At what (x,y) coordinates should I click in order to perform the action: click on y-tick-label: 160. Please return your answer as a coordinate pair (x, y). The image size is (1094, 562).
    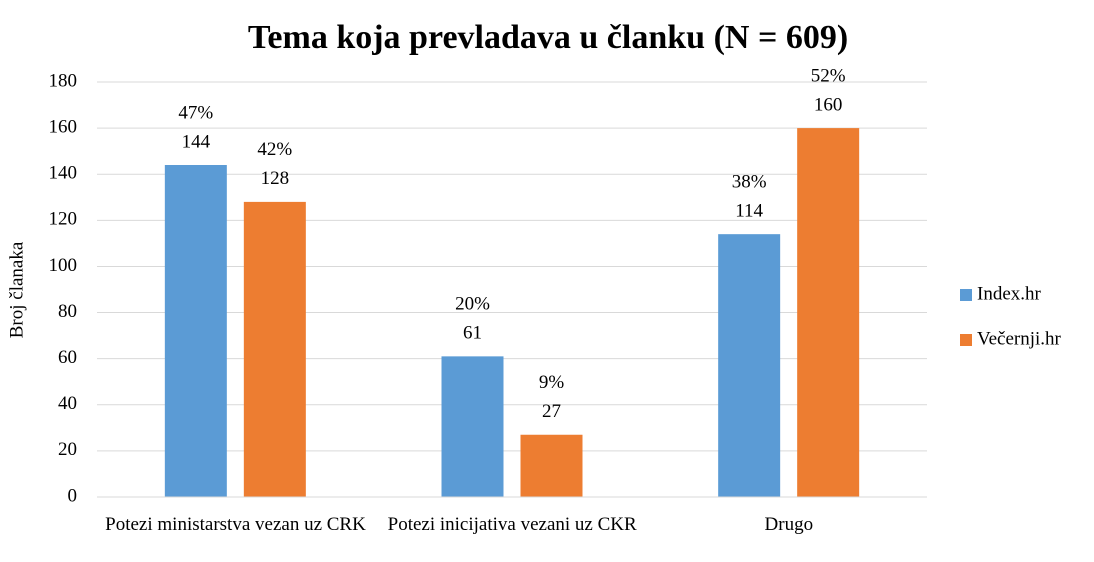
    Looking at the image, I should click on (63, 126).